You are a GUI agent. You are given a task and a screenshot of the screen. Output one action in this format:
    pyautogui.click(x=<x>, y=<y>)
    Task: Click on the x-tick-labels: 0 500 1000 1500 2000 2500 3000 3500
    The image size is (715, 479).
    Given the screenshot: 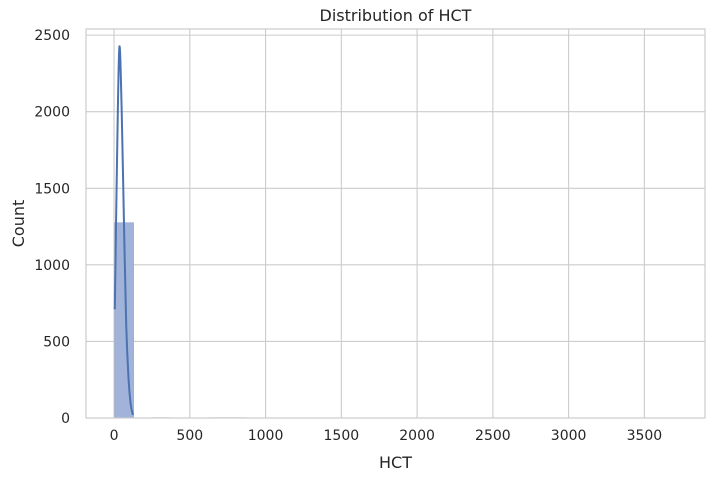 What is the action you would take?
    pyautogui.click(x=386, y=436)
    